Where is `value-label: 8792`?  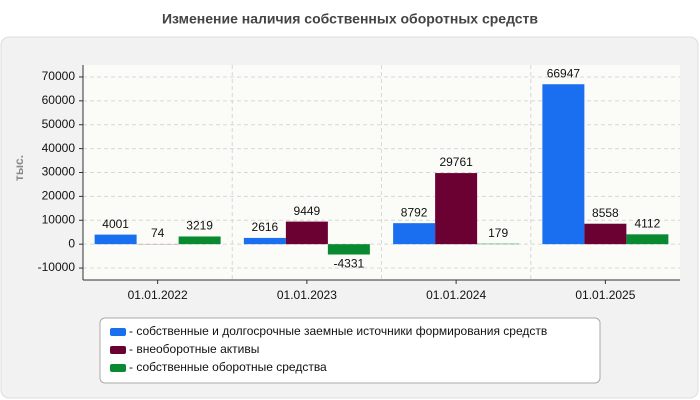 value-label: 8792 is located at coordinates (414, 212).